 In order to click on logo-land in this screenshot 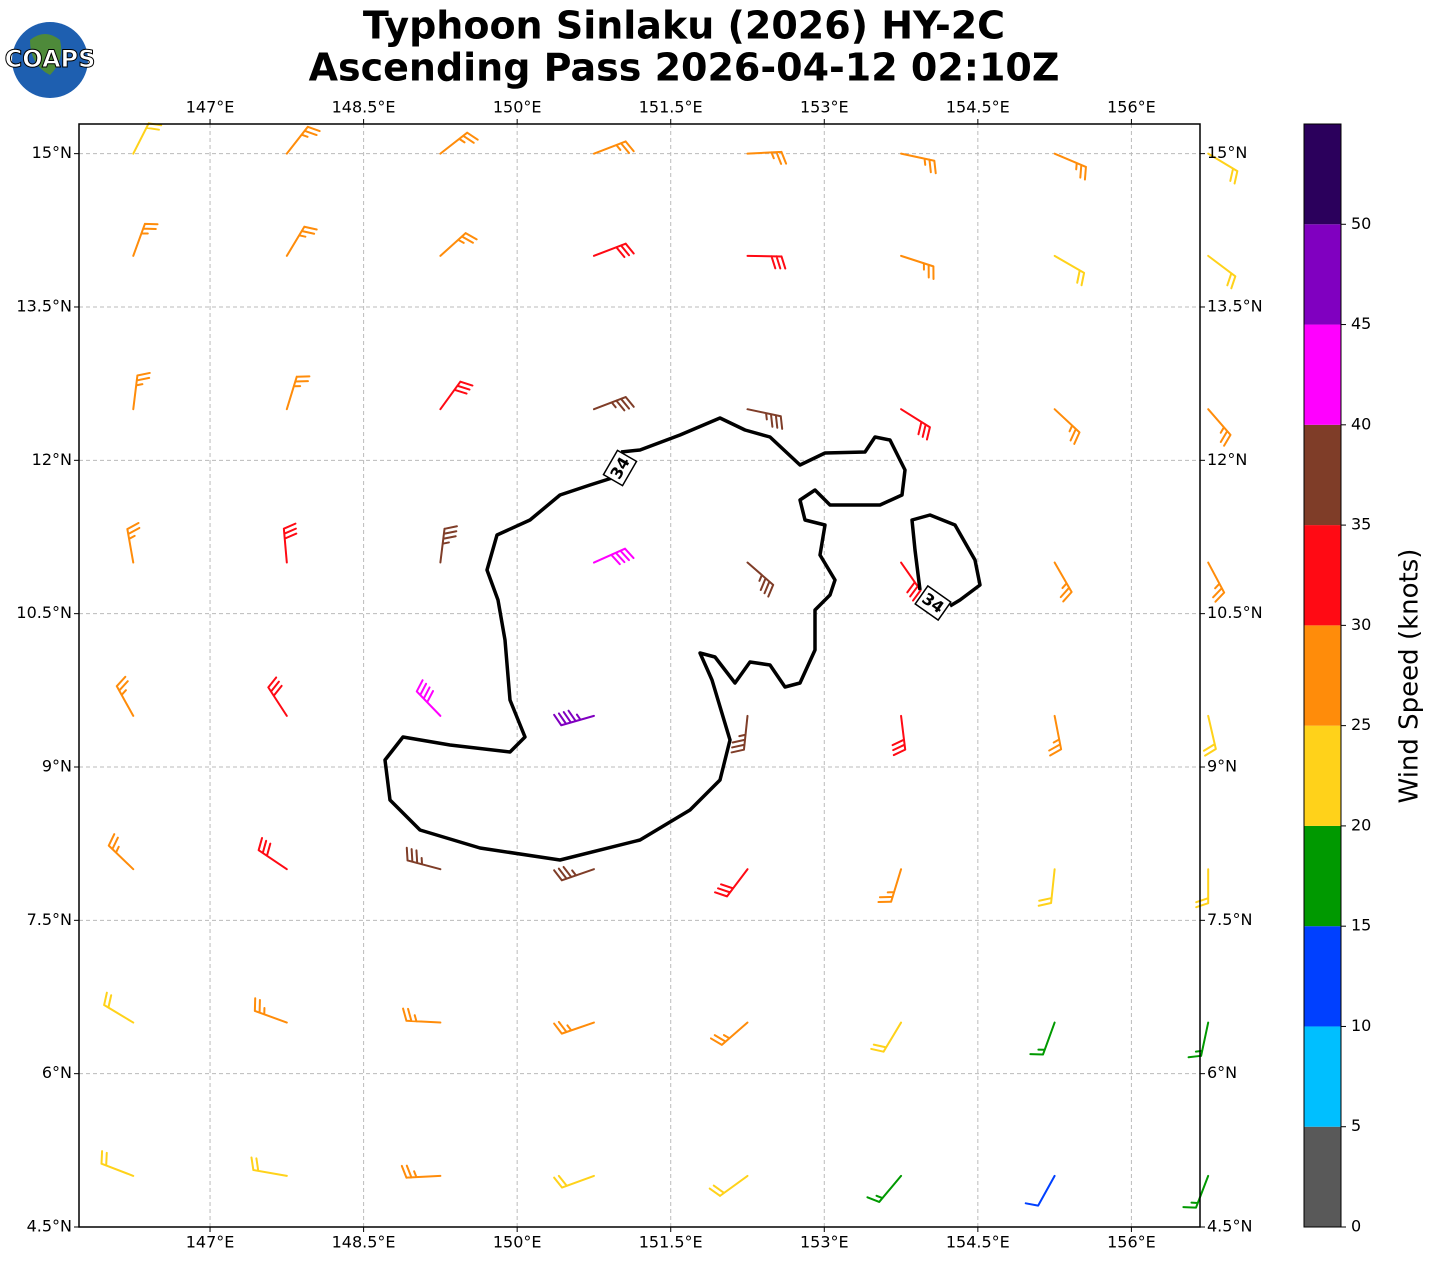, I will do `click(46, 54)`.